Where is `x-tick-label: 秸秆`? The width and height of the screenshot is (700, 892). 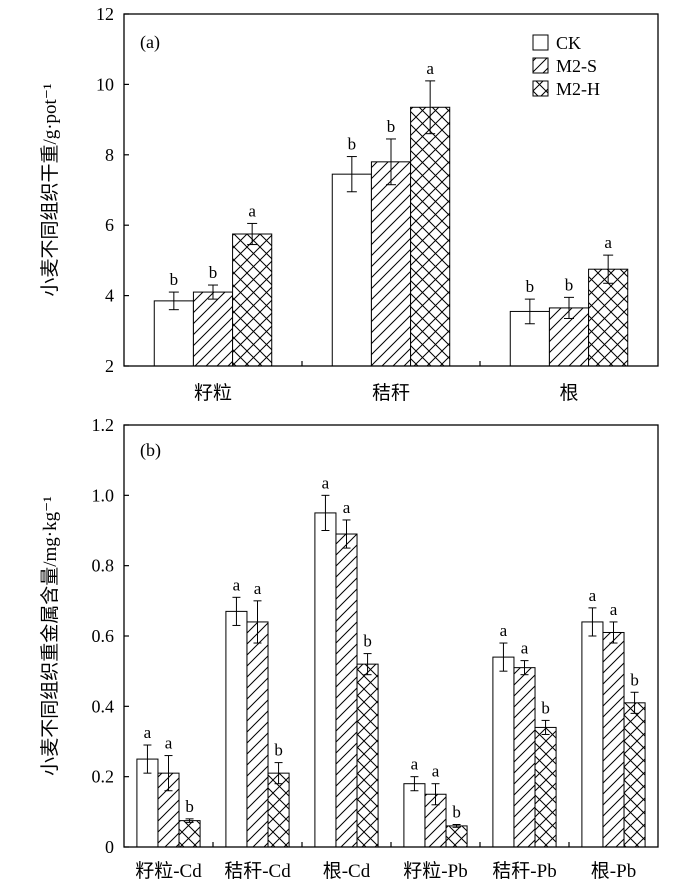 x-tick-label: 秸秆 is located at coordinates (391, 393).